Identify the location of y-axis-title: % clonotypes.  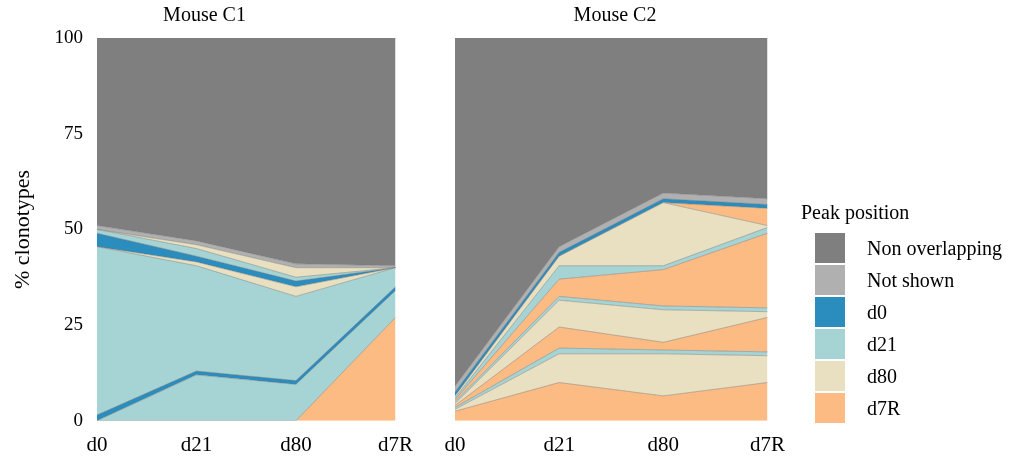
(21, 229).